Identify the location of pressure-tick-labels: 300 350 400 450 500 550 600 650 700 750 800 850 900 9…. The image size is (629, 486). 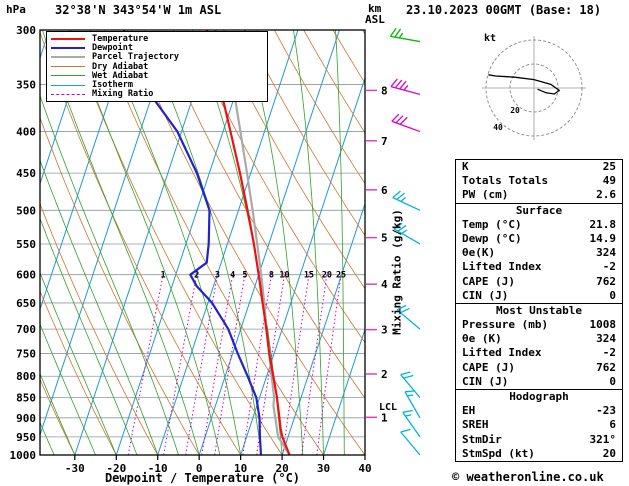
(23, 243).